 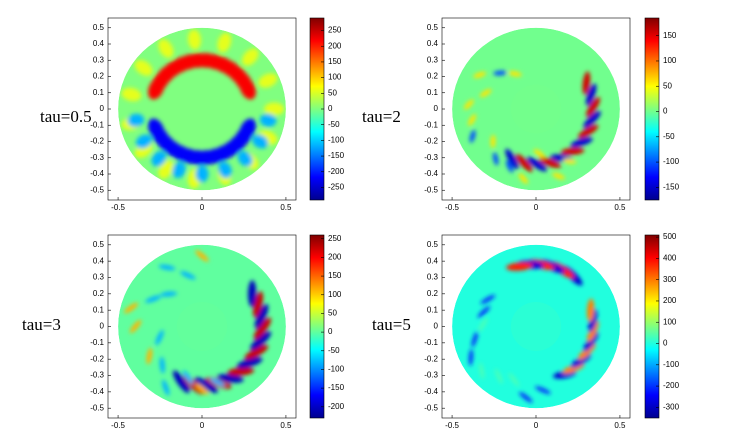 What do you see at coordinates (670, 279) in the screenshot?
I see `colorbar-tick-label: 300` at bounding box center [670, 279].